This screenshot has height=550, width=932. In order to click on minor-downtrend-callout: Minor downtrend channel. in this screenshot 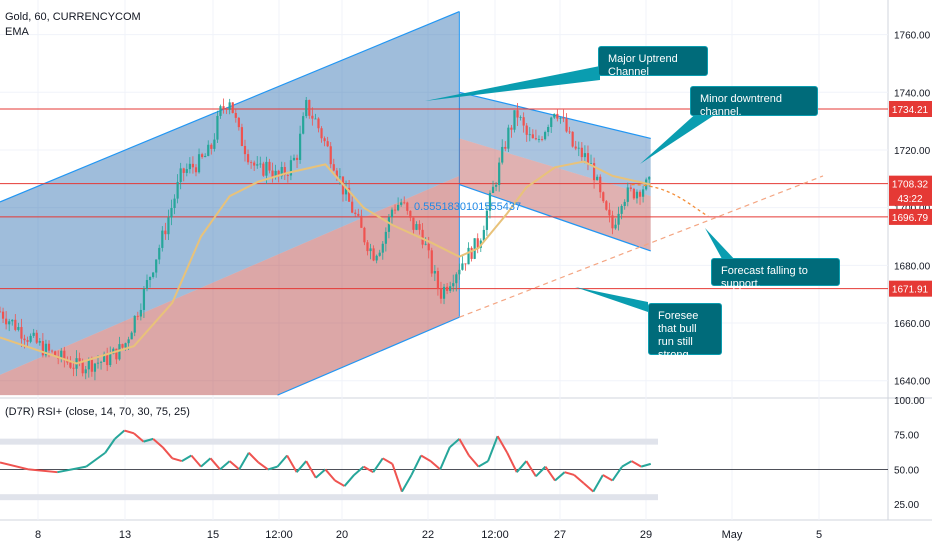, I will do `click(754, 102)`.